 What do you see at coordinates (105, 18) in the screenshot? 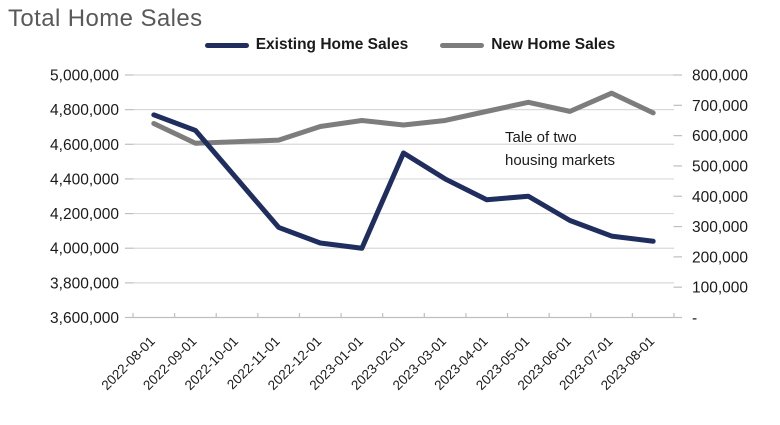
I see `chart-title: Total Home Sales` at bounding box center [105, 18].